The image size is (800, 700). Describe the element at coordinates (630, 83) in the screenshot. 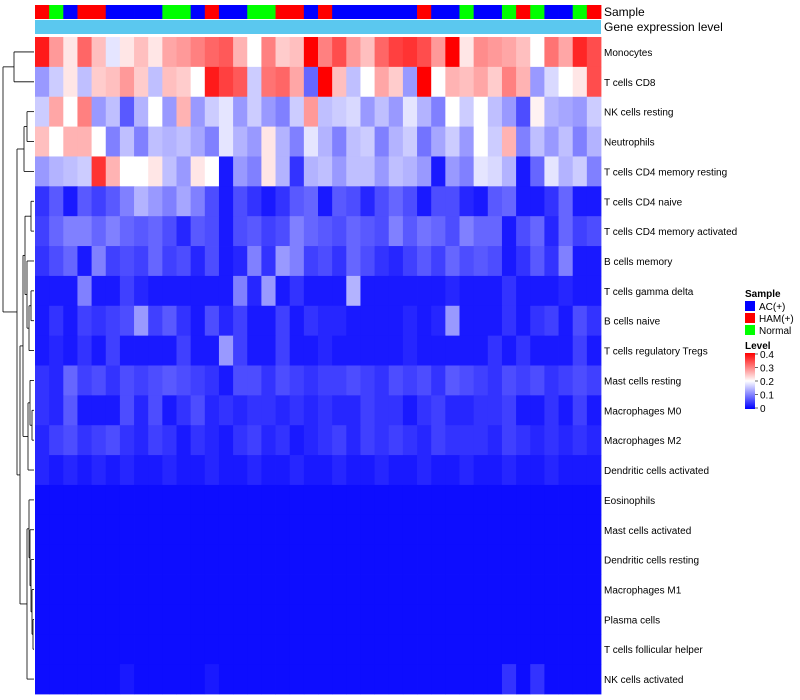

I see `row-label: T cells CD8` at that location.